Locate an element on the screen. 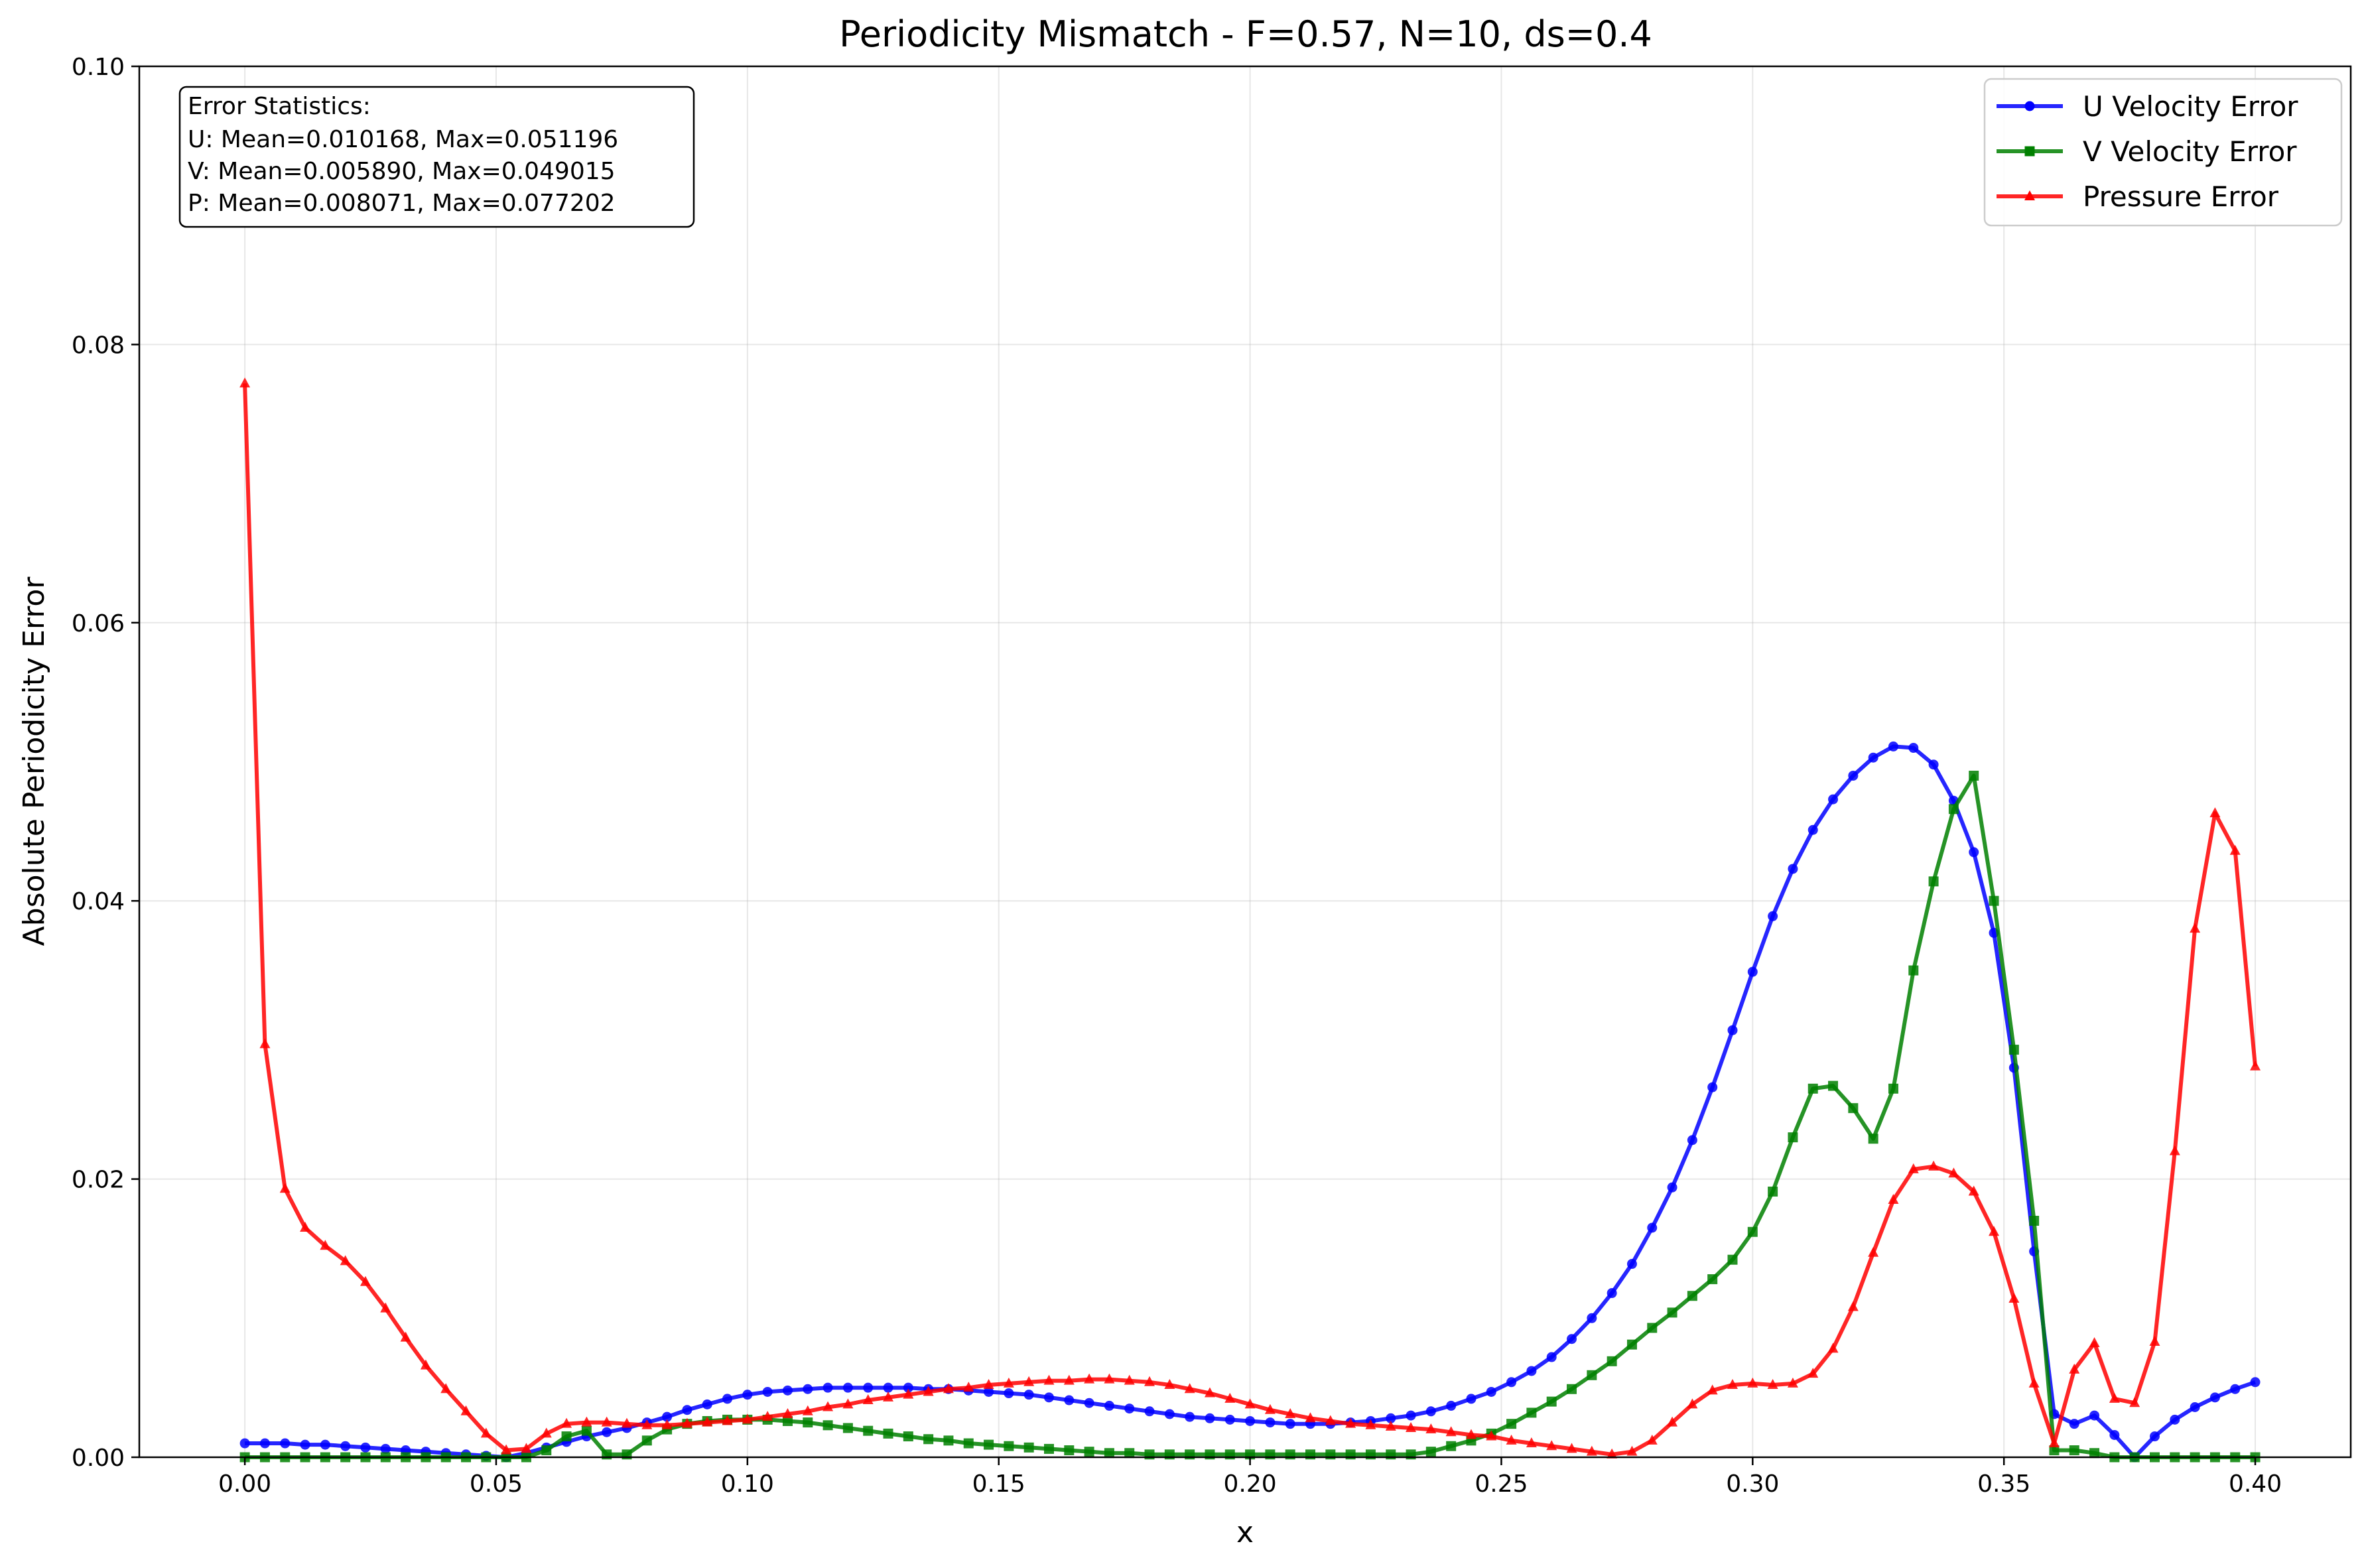  legend-marker-p is located at coordinates (2029, 195).